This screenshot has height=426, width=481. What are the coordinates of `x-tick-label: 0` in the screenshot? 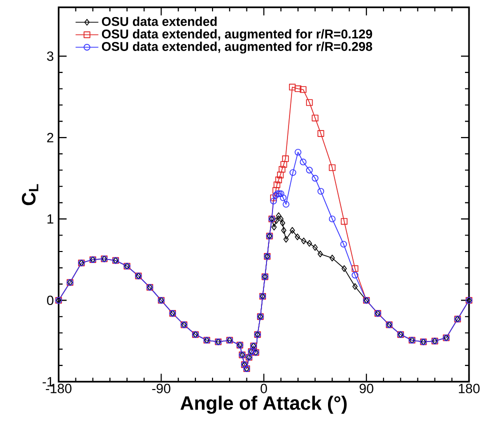 It's located at (264, 389).